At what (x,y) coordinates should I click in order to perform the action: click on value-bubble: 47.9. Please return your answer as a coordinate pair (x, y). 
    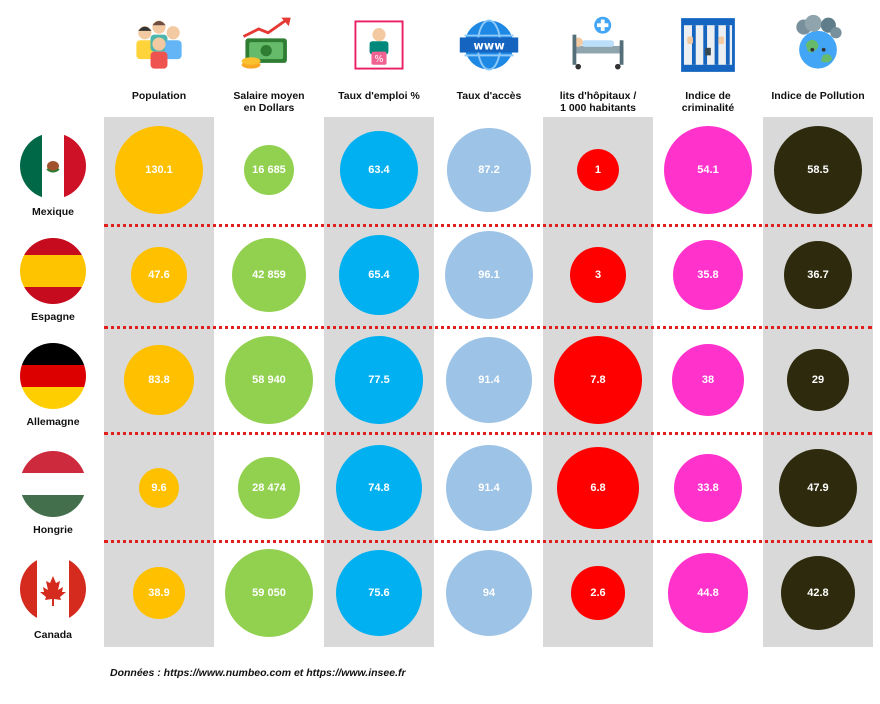
    Looking at the image, I should click on (818, 488).